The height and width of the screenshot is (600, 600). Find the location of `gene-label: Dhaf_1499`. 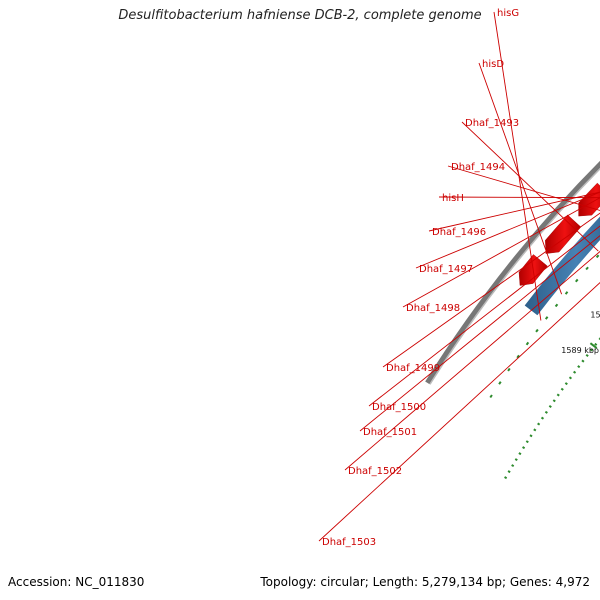

gene-label: Dhaf_1499 is located at coordinates (413, 368).